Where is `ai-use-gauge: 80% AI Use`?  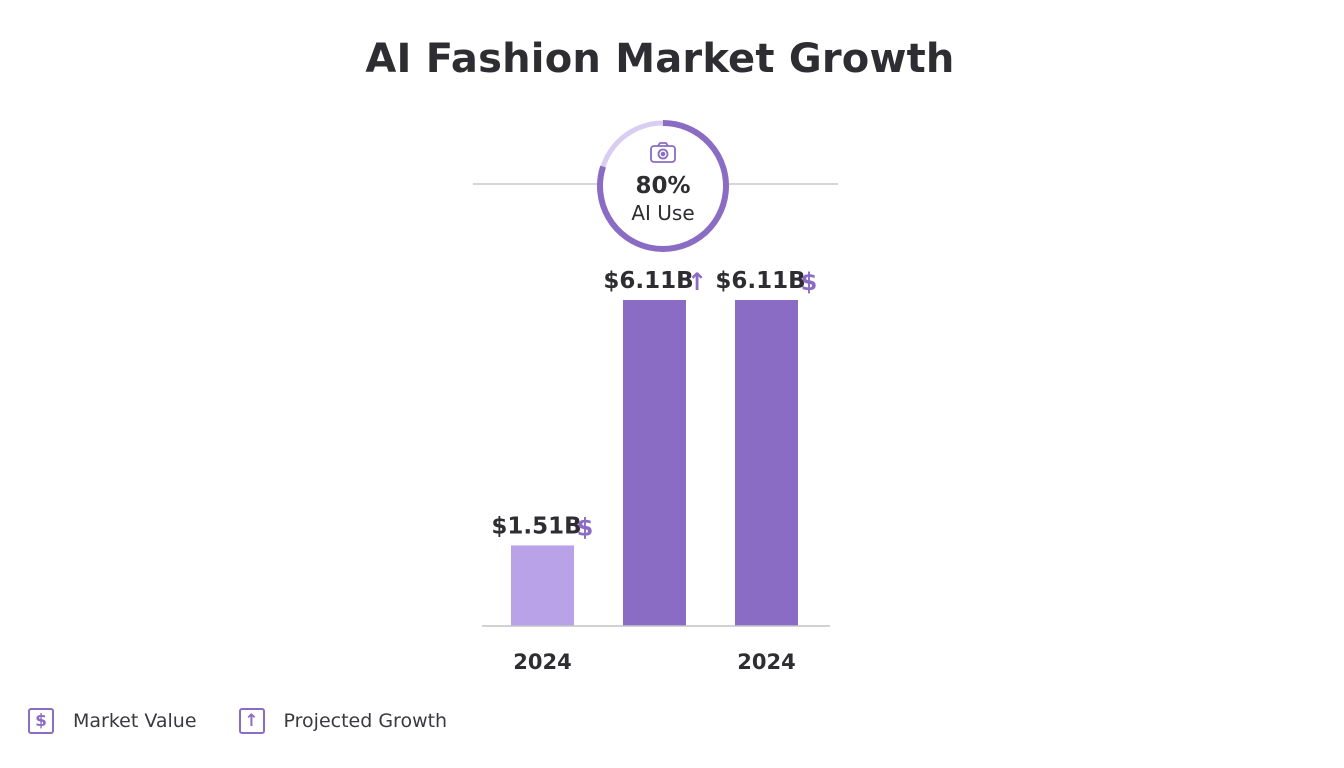 ai-use-gauge: 80% AI Use is located at coordinates (663, 186).